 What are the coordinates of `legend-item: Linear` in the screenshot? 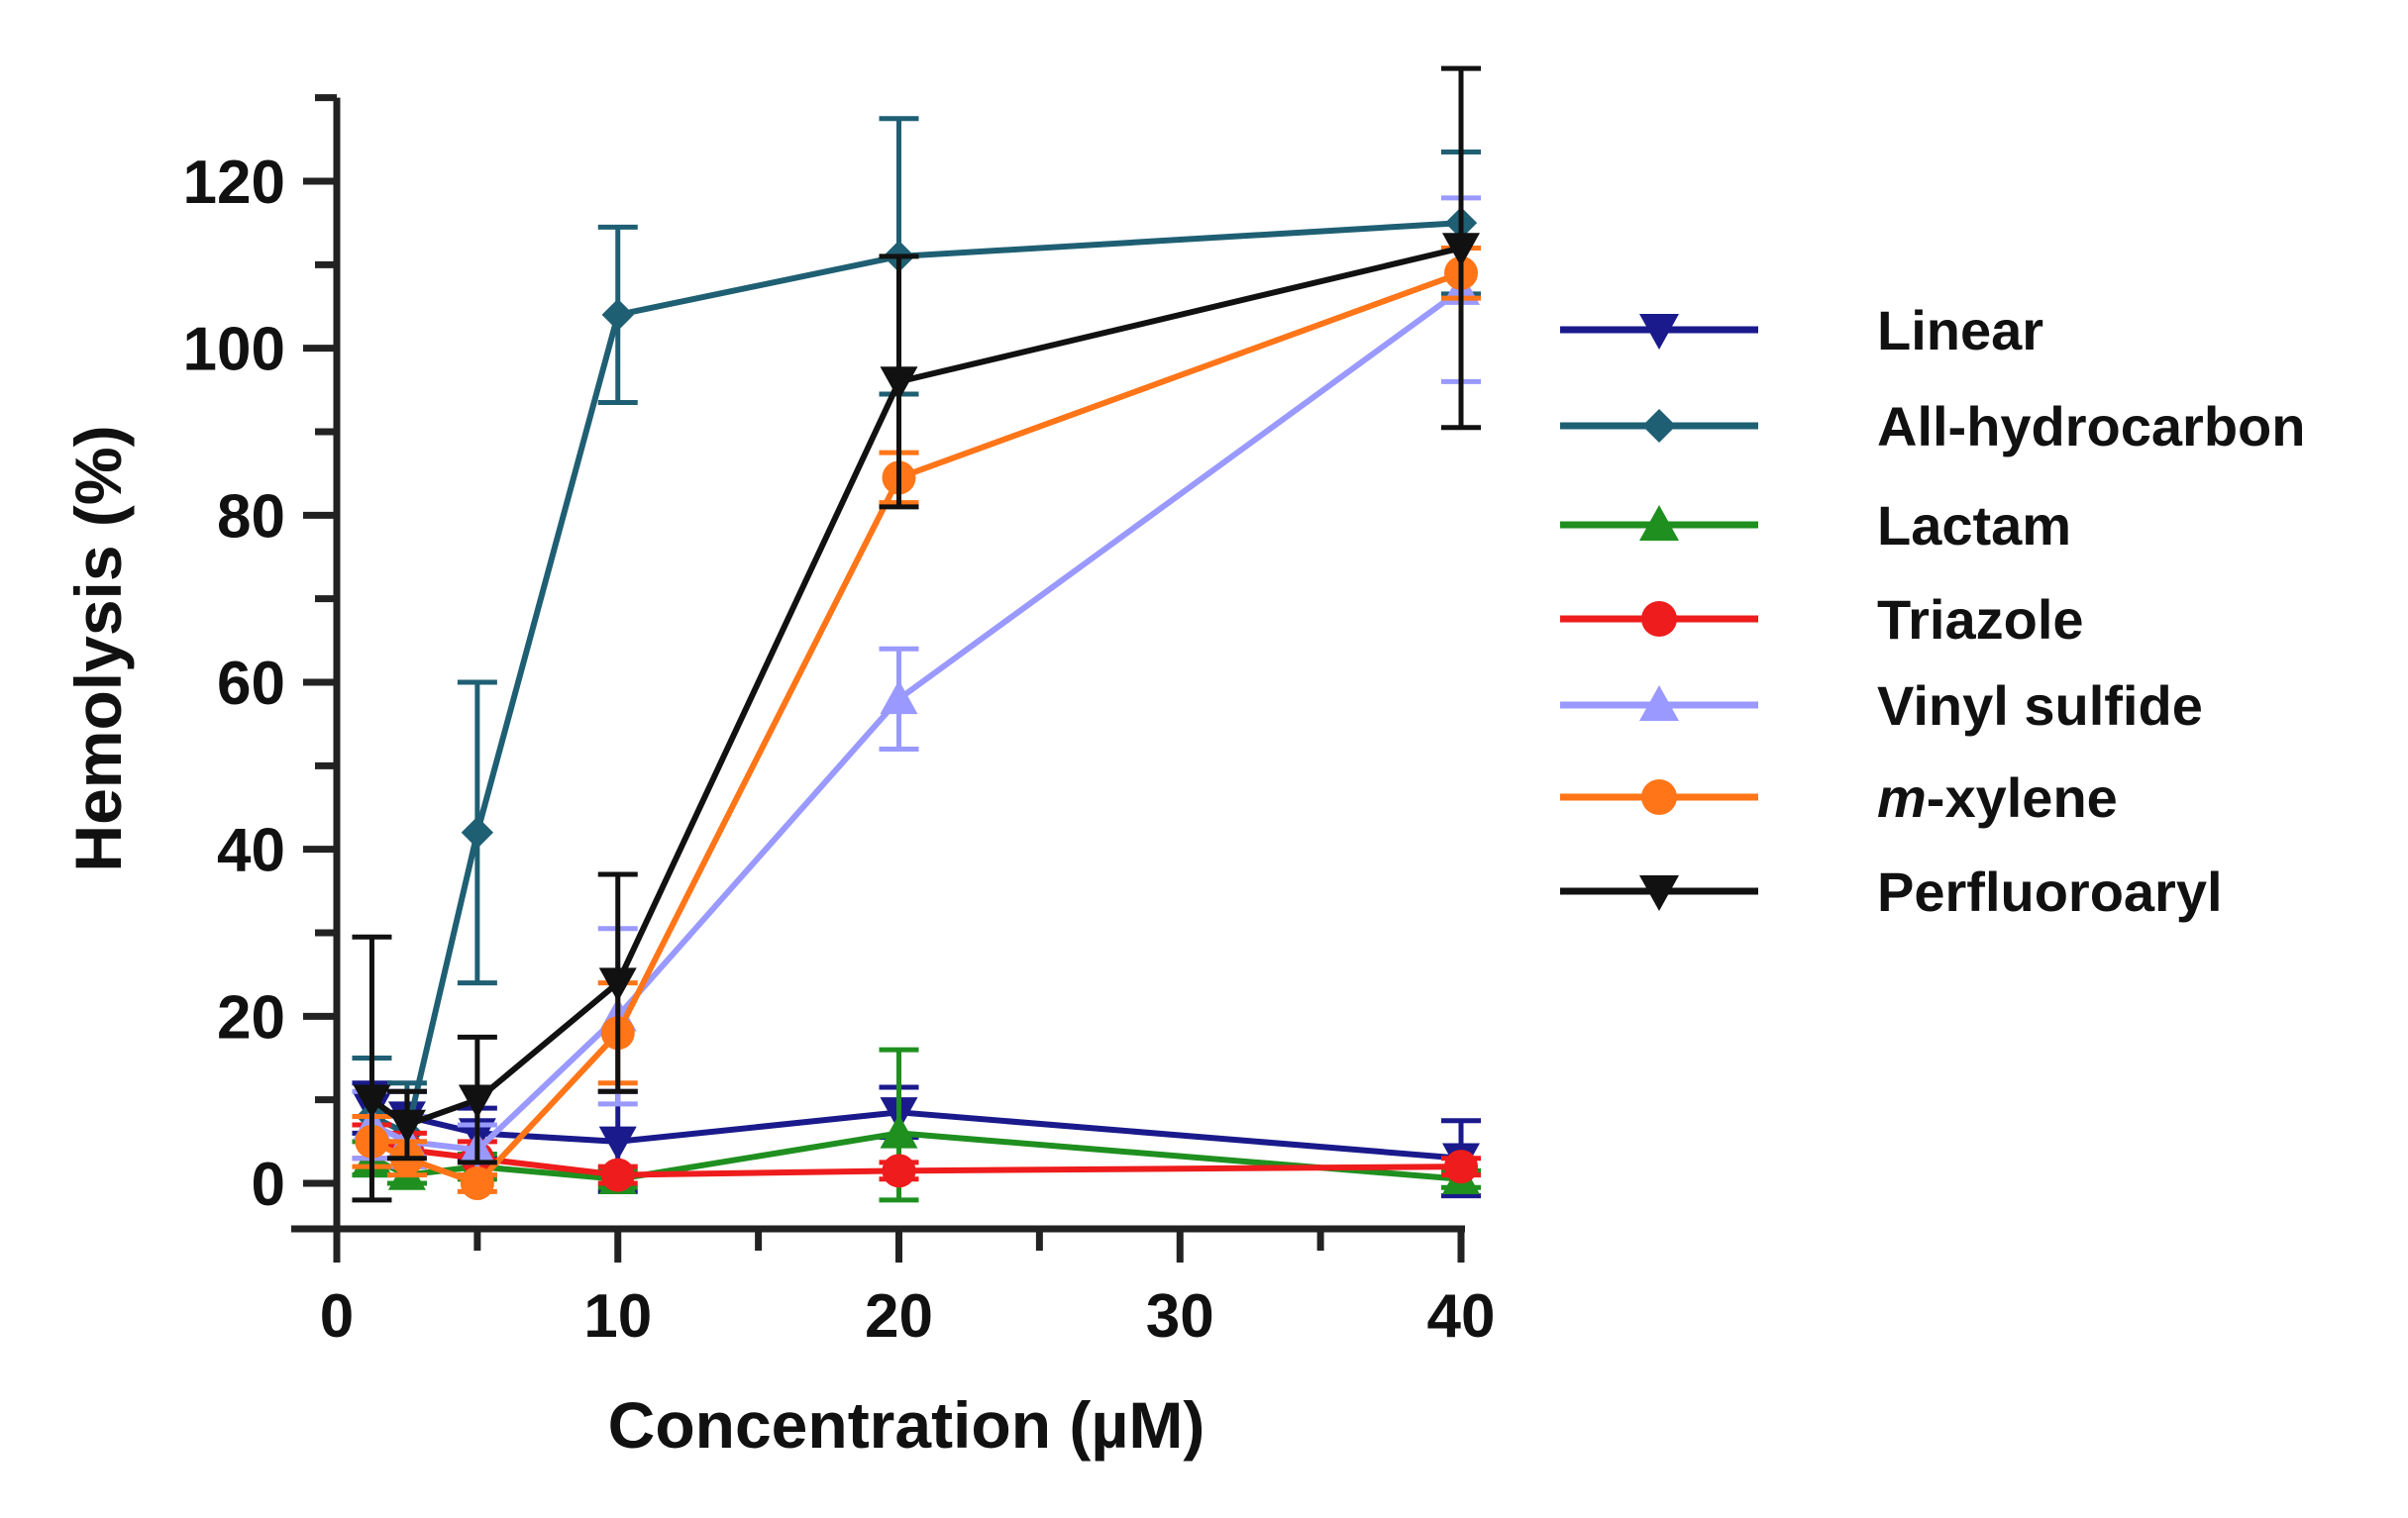 It's located at (1801, 330).